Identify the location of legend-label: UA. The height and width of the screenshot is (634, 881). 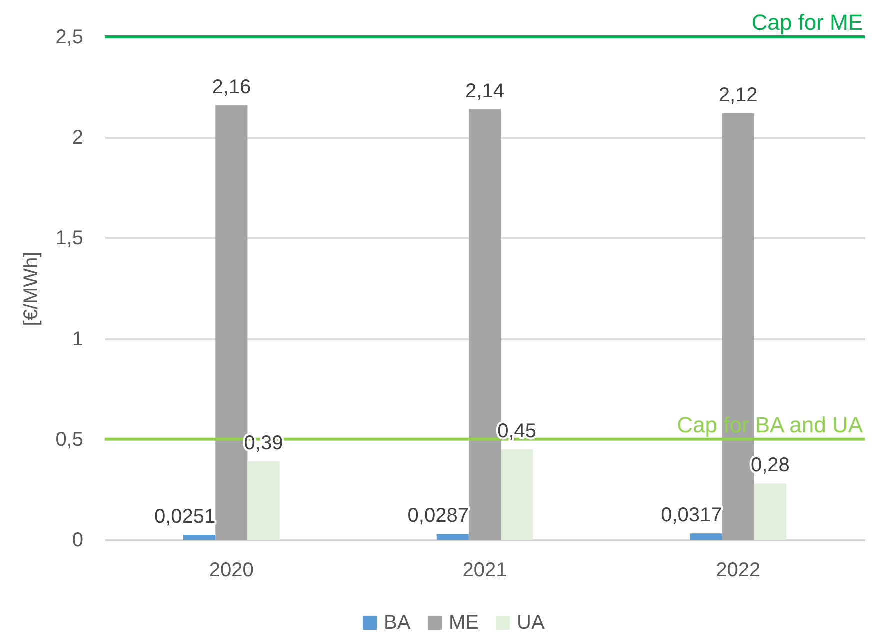
(531, 623).